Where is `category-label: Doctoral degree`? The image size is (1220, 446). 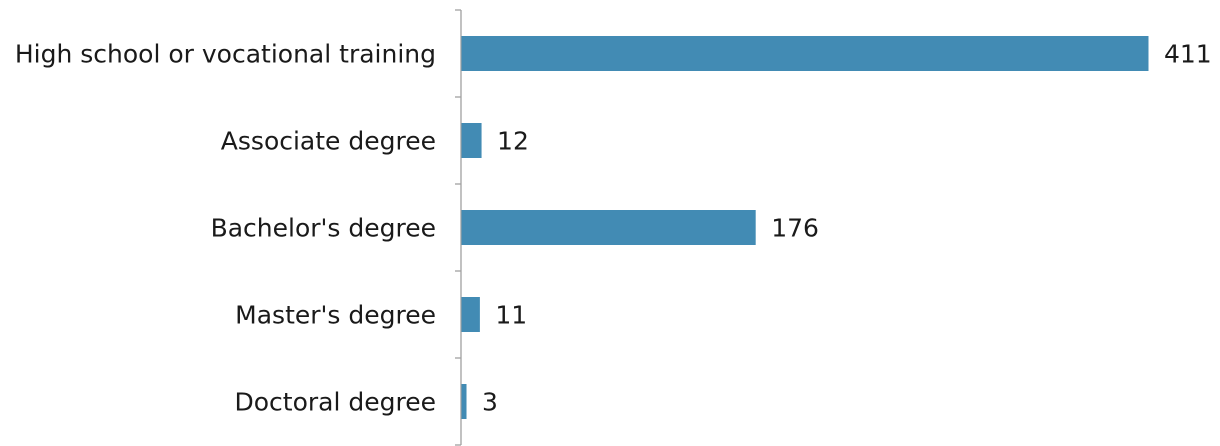 category-label: Doctoral degree is located at coordinates (336, 402).